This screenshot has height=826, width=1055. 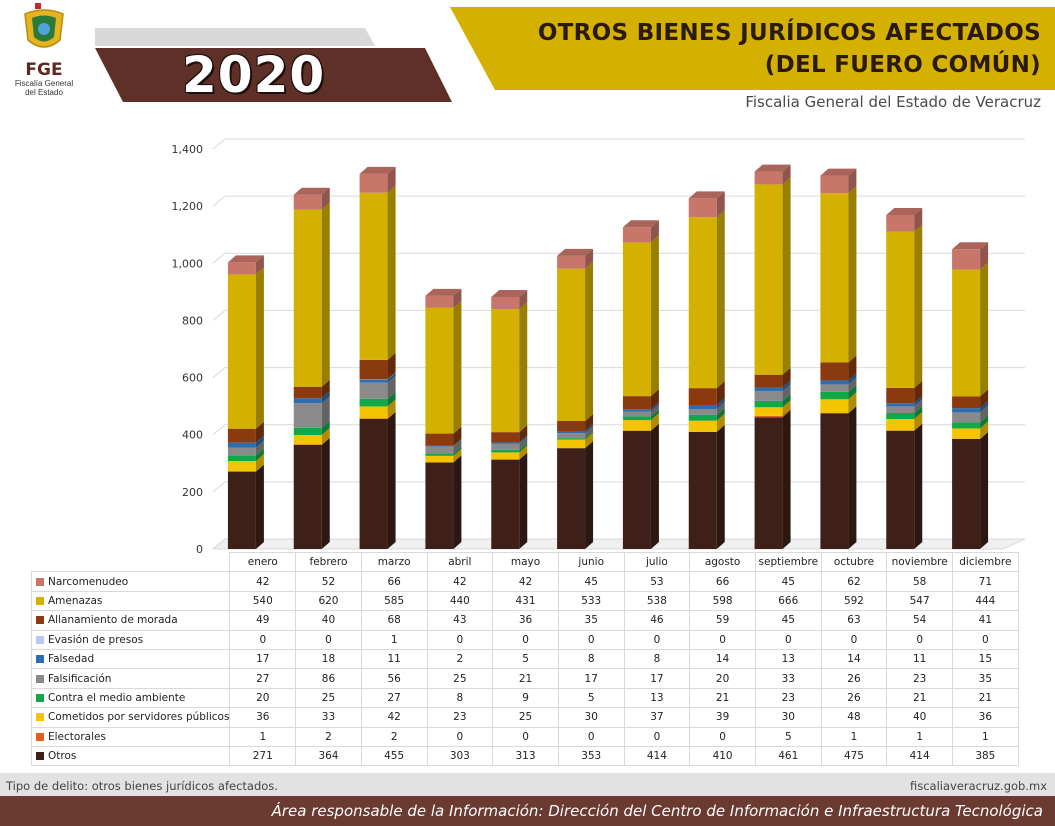 I want to click on data-value-cell: 9, so click(x=525, y=698).